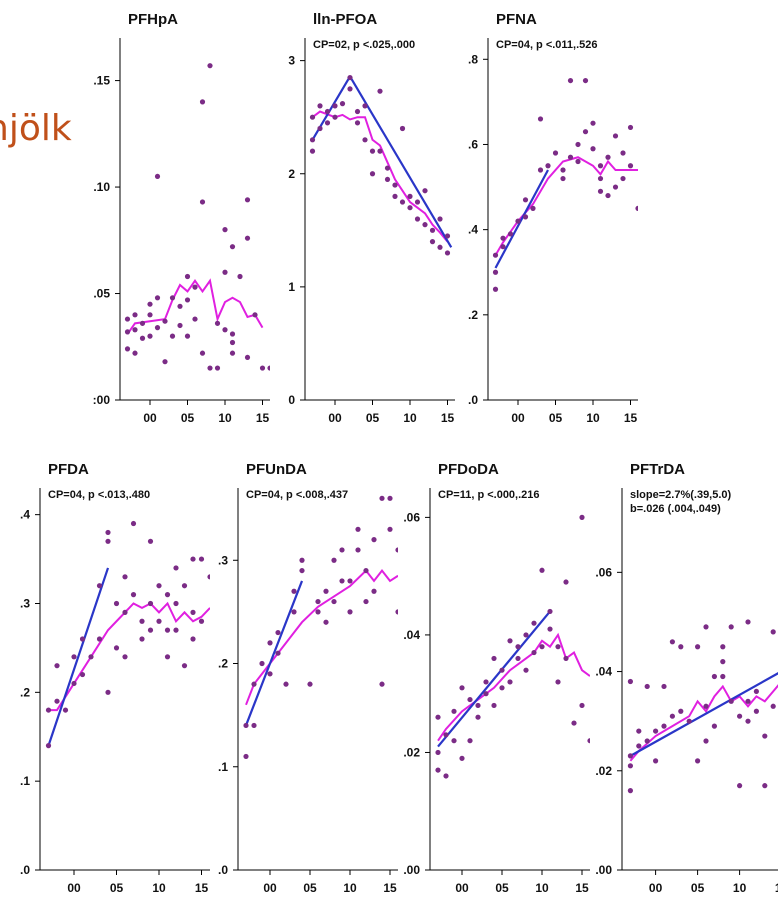 The width and height of the screenshot is (778, 911). Describe the element at coordinates (411, 752) in the screenshot. I see `y-tick-label: .02` at that location.